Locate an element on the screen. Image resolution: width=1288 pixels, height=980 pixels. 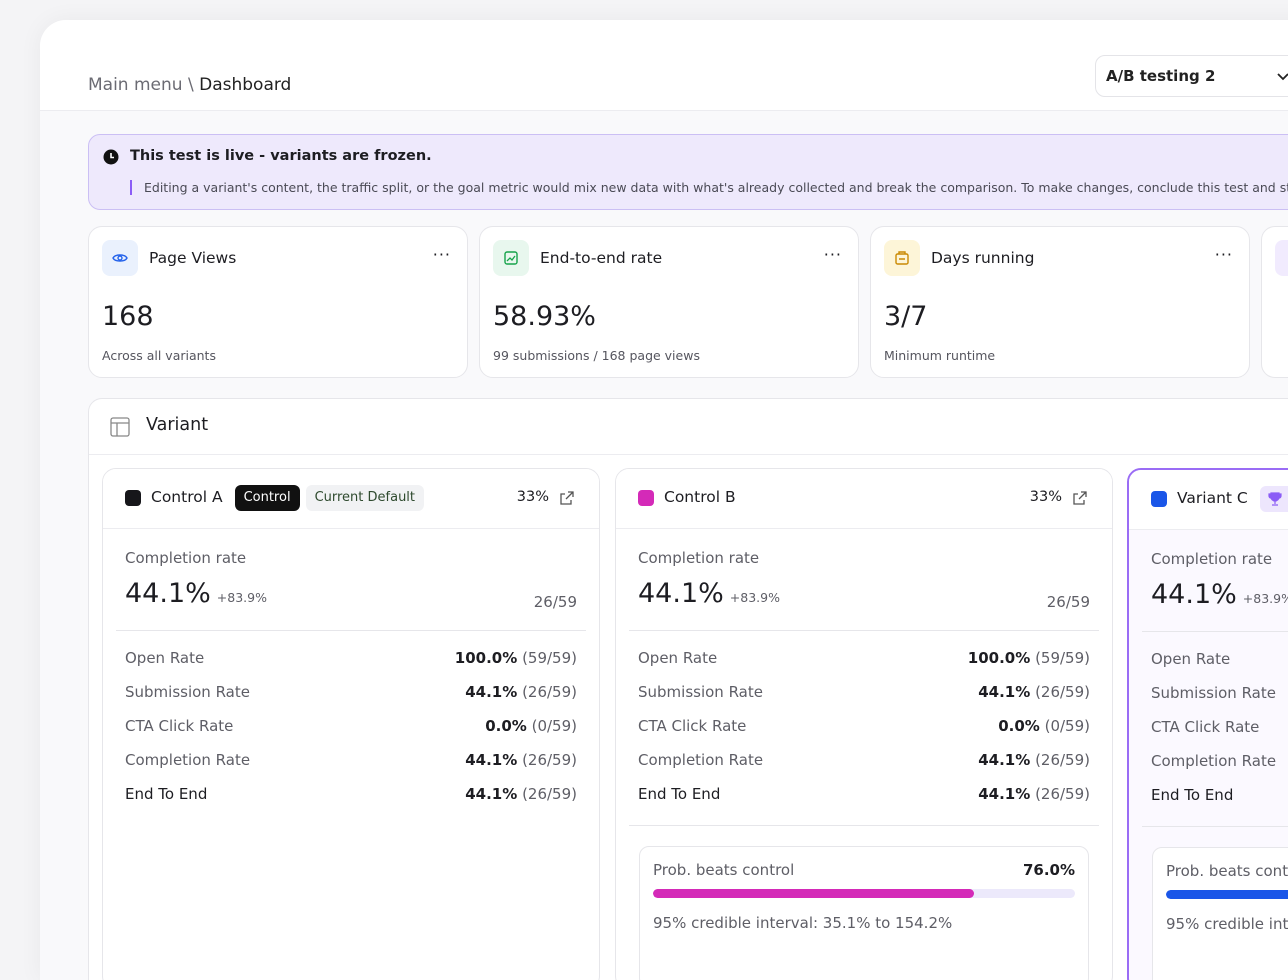
top-bar: Main menu \ Dashboard A/B testing 2 is located at coordinates (664, 65).